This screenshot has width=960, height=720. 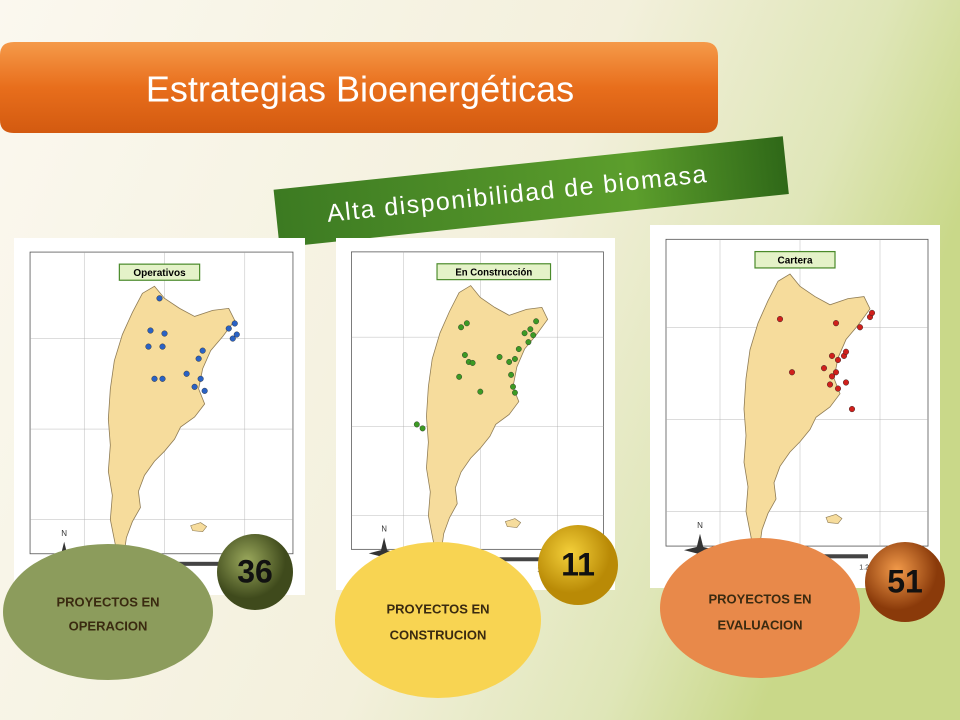 What do you see at coordinates (760, 624) in the screenshot?
I see `caption: EVALUACION` at bounding box center [760, 624].